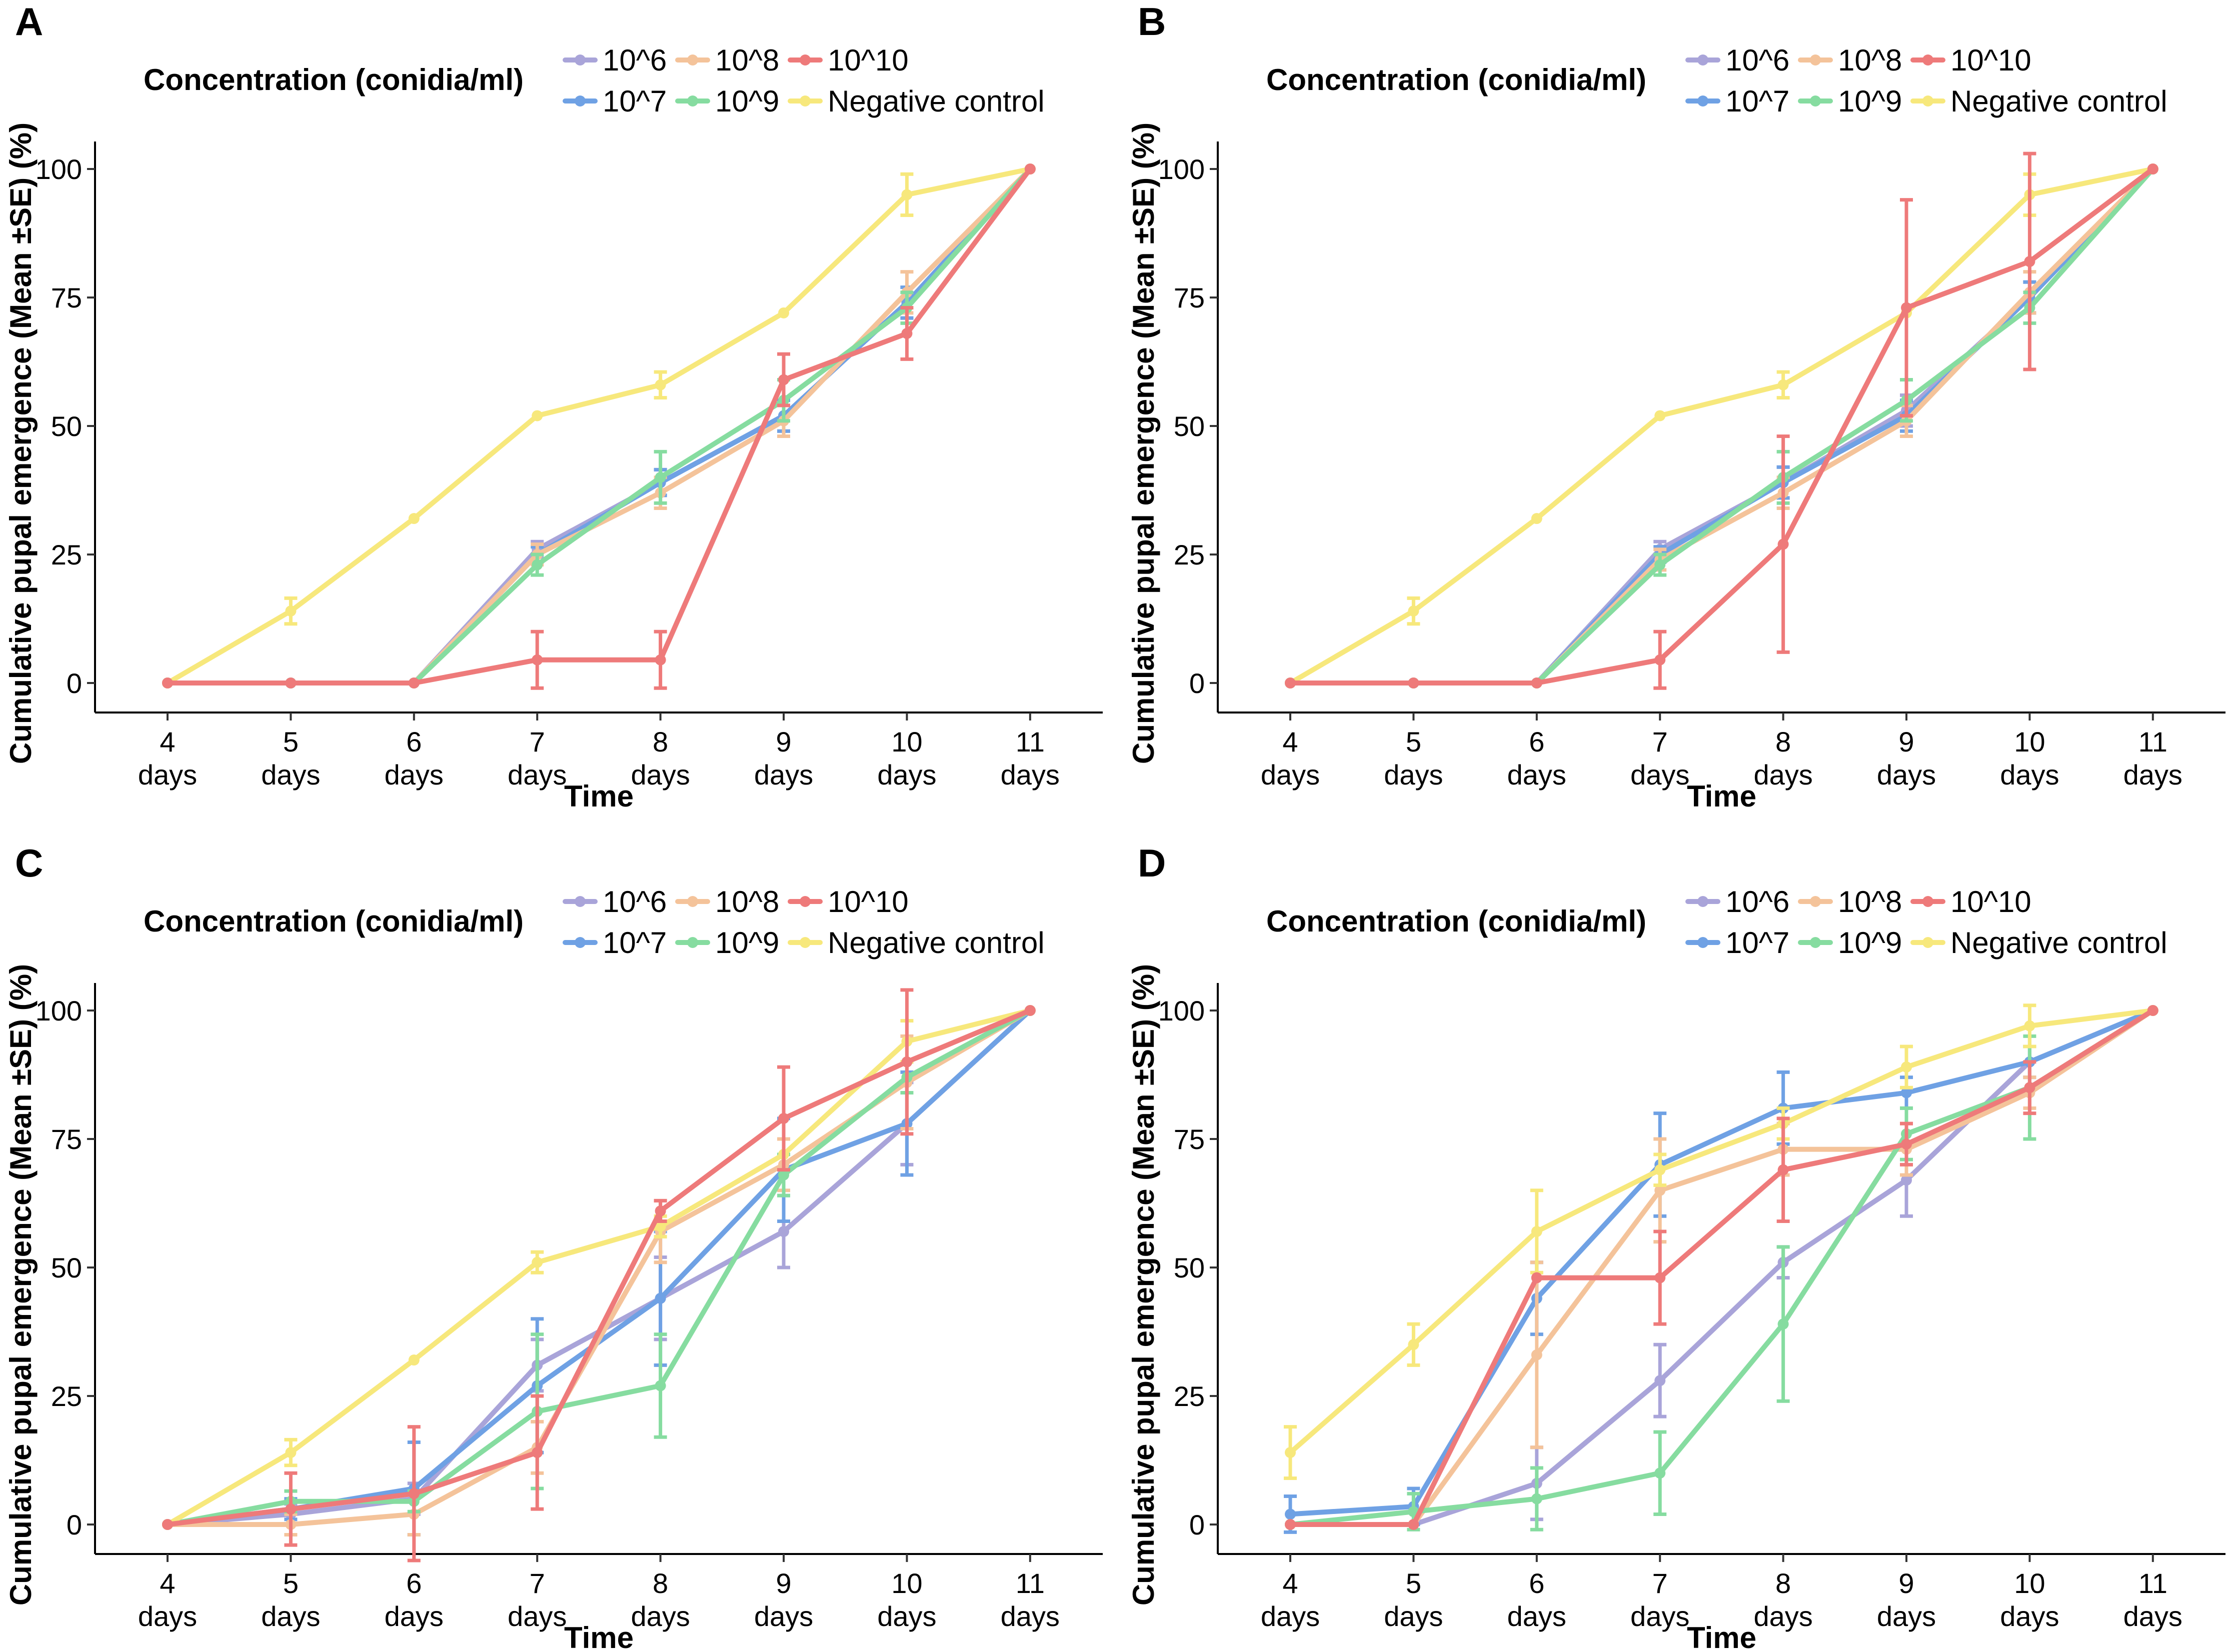  What do you see at coordinates (1660, 742) in the screenshot?
I see `x-tick-number: 7` at bounding box center [1660, 742].